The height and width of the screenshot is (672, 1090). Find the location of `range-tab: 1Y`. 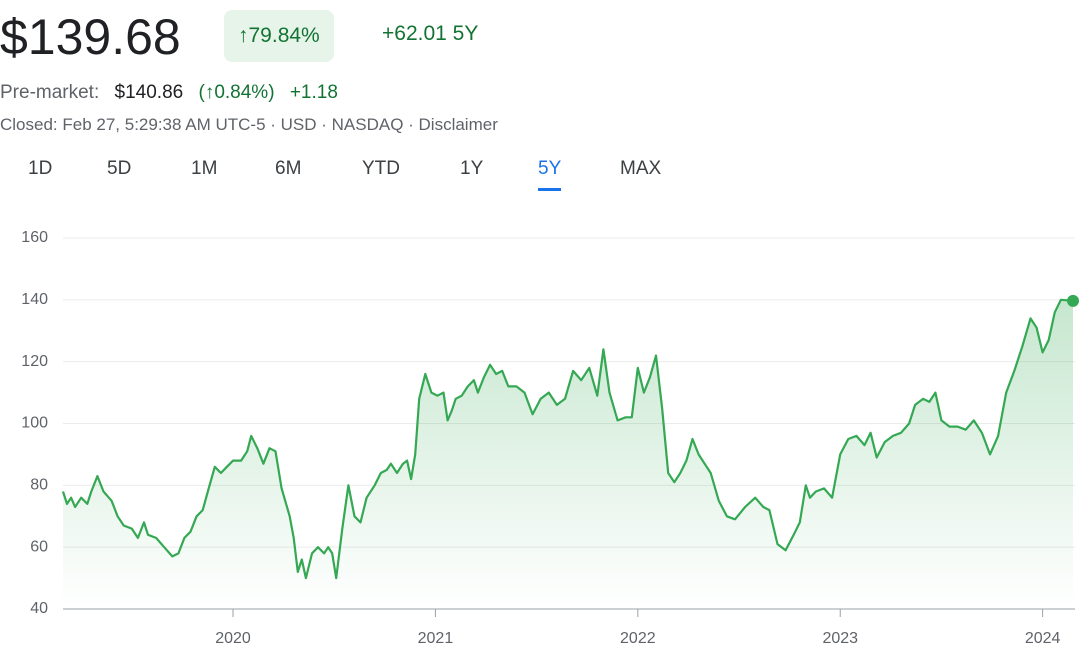

range-tab: 1Y is located at coordinates (472, 168).